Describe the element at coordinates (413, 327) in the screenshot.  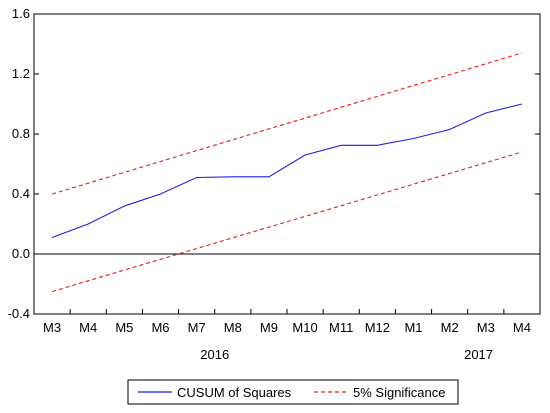
I see `x-tick-label: M1` at that location.